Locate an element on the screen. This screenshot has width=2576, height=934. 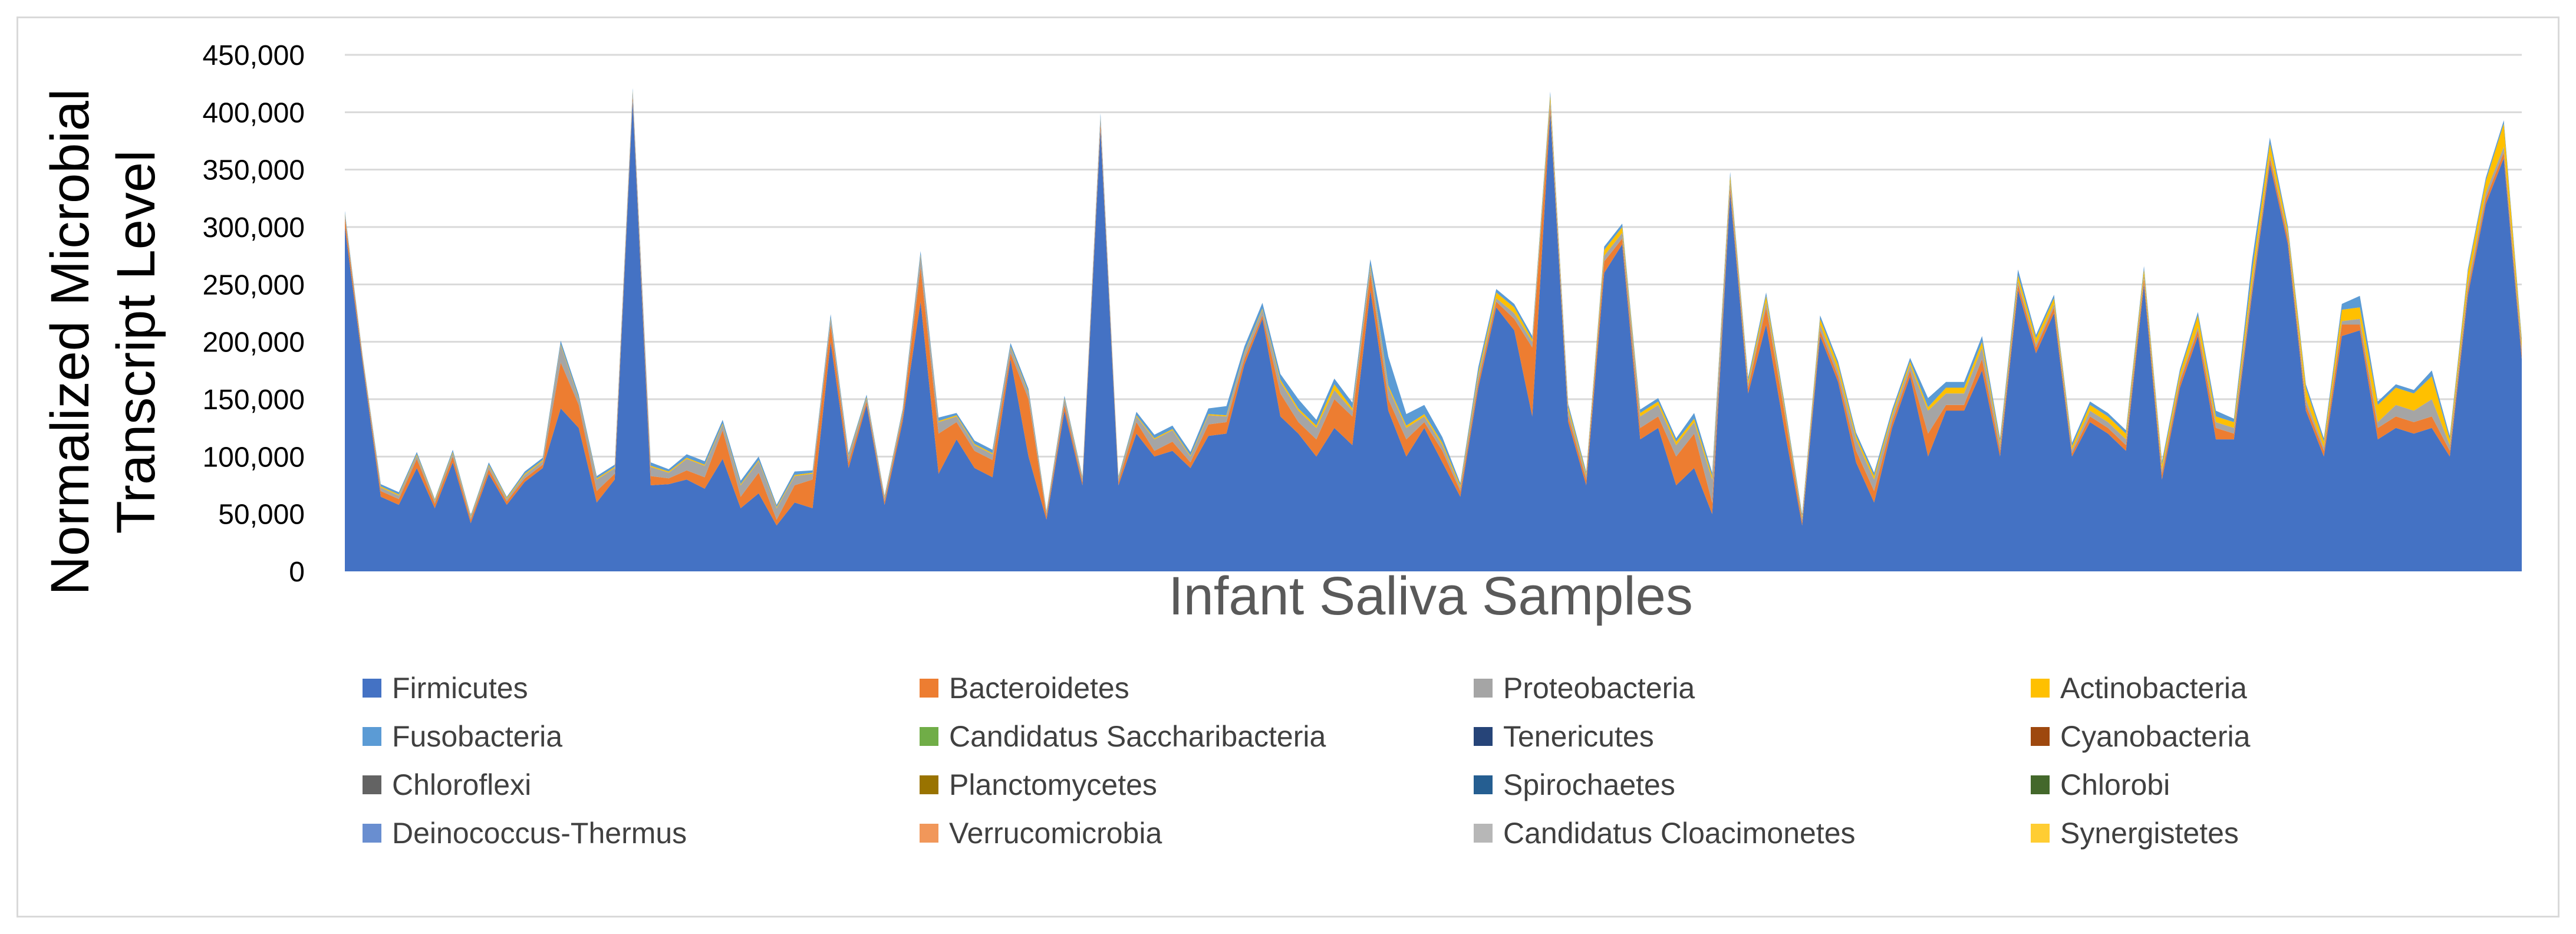
legend-item-spirochaetes: Spirochaetes is located at coordinates (1574, 784).